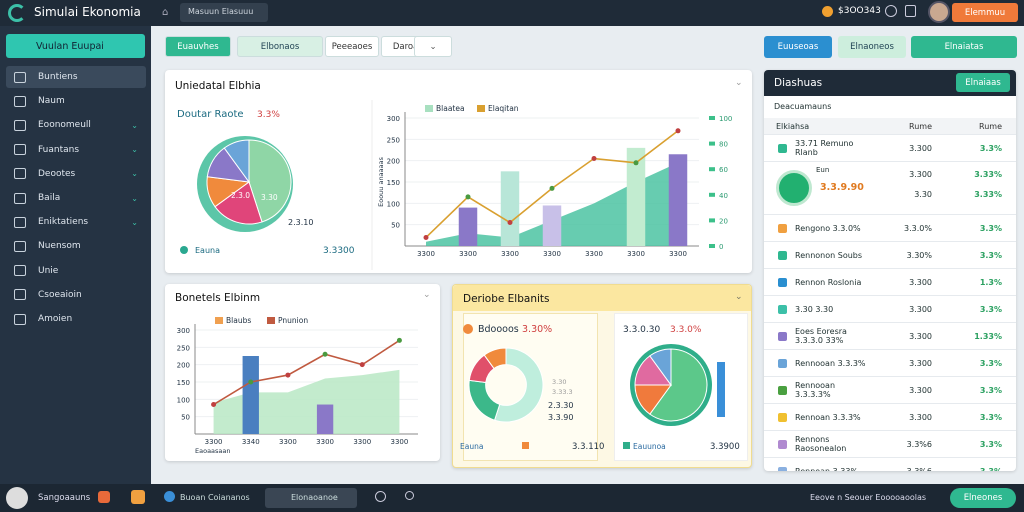  What do you see at coordinates (890, 126) in the screenshot?
I see `table-header: Elkiahsa Rume Rume` at bounding box center [890, 126].